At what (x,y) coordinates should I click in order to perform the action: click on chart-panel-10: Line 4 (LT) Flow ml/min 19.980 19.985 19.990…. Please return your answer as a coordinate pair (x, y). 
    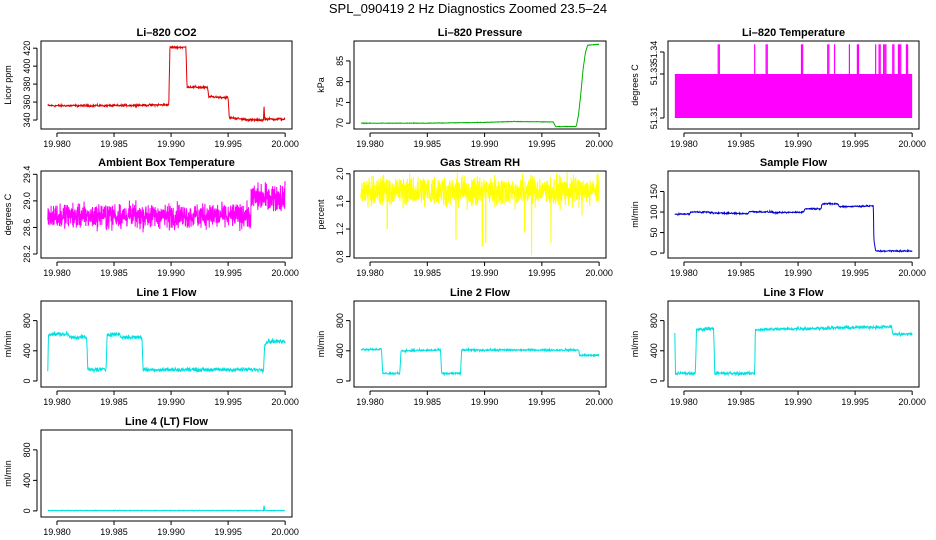
    Looking at the image, I should click on (151, 476).